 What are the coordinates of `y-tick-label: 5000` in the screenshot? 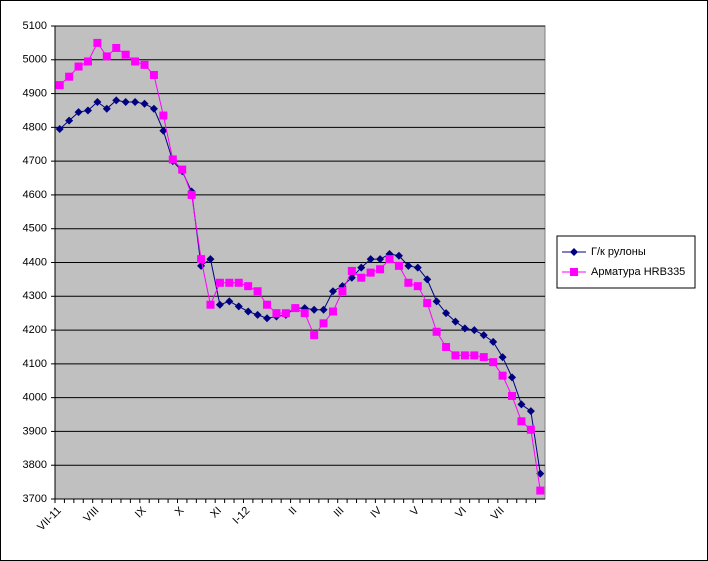 It's located at (35, 60).